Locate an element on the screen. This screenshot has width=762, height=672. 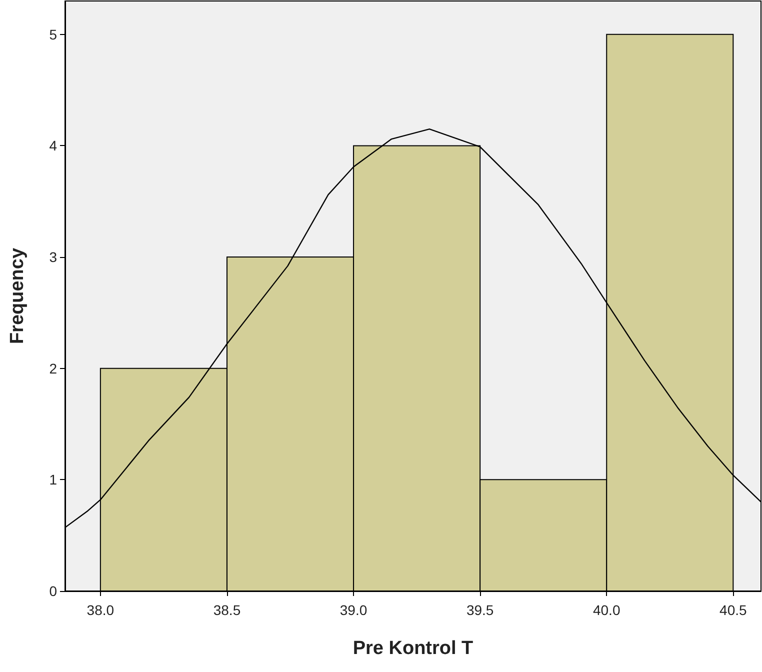
x-tick-label: 38.5 is located at coordinates (227, 610).